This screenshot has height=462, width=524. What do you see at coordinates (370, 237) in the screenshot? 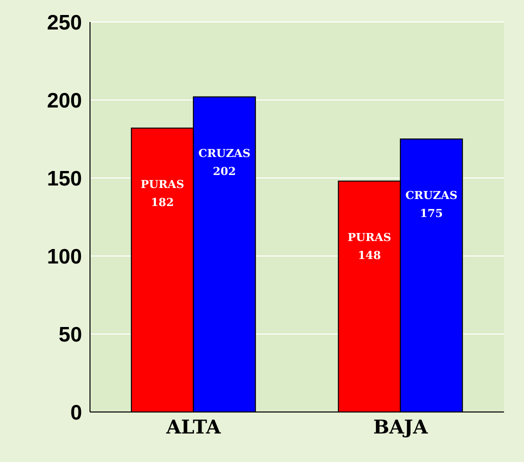
I see `text: PURAS` at bounding box center [370, 237].